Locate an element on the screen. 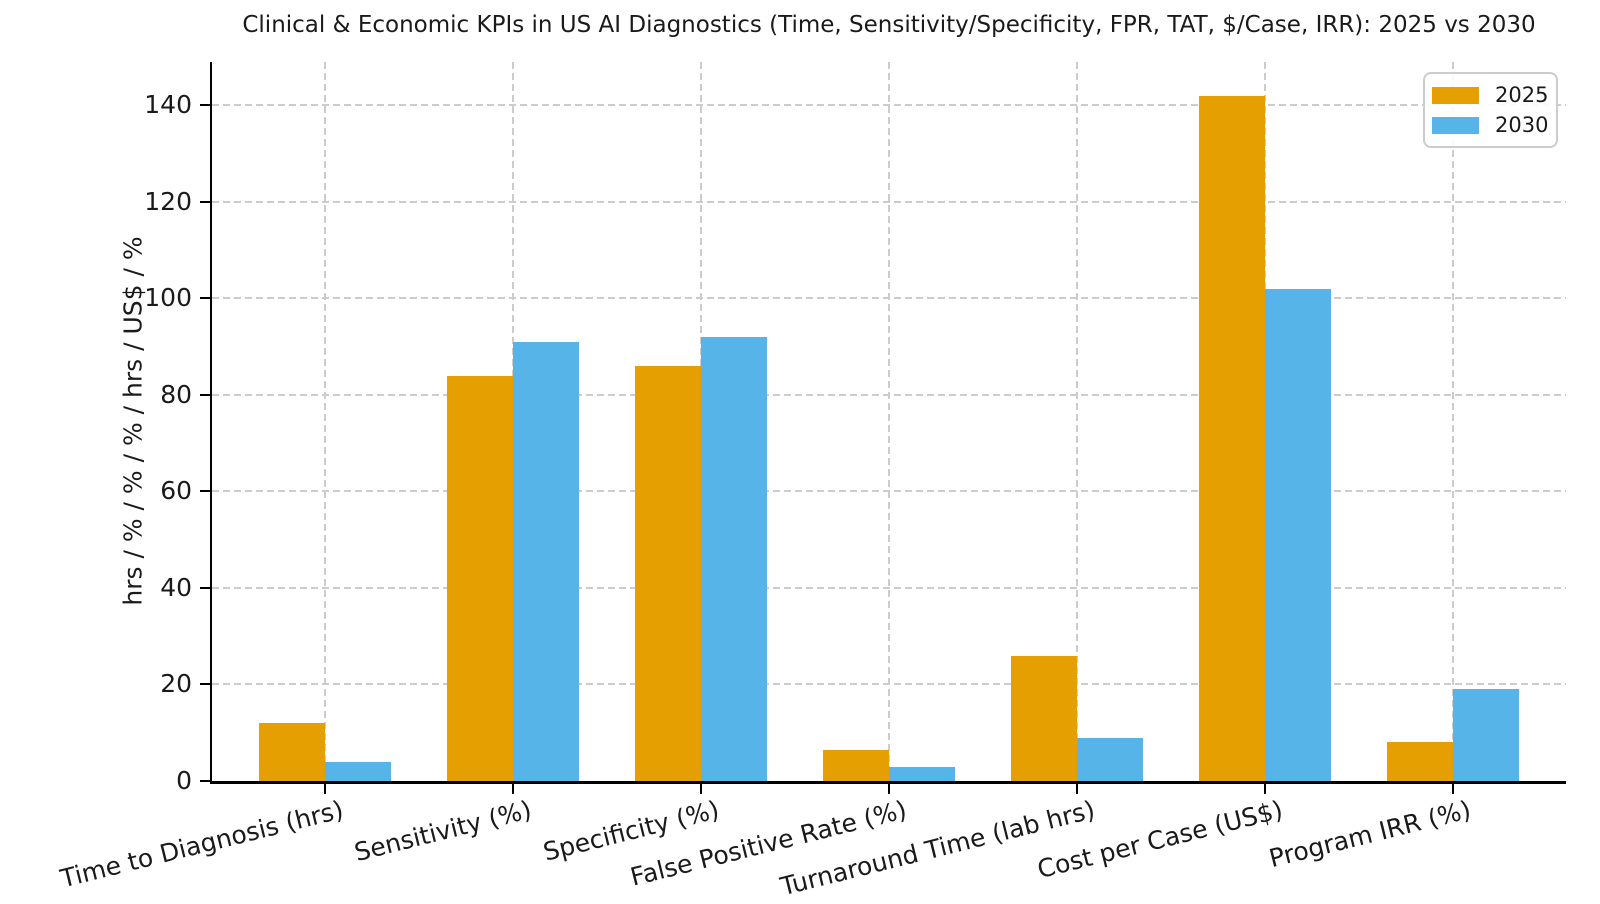 Image resolution: width=1600 pixels, height=904 pixels. legend-swatch-2030 is located at coordinates (1455, 125).